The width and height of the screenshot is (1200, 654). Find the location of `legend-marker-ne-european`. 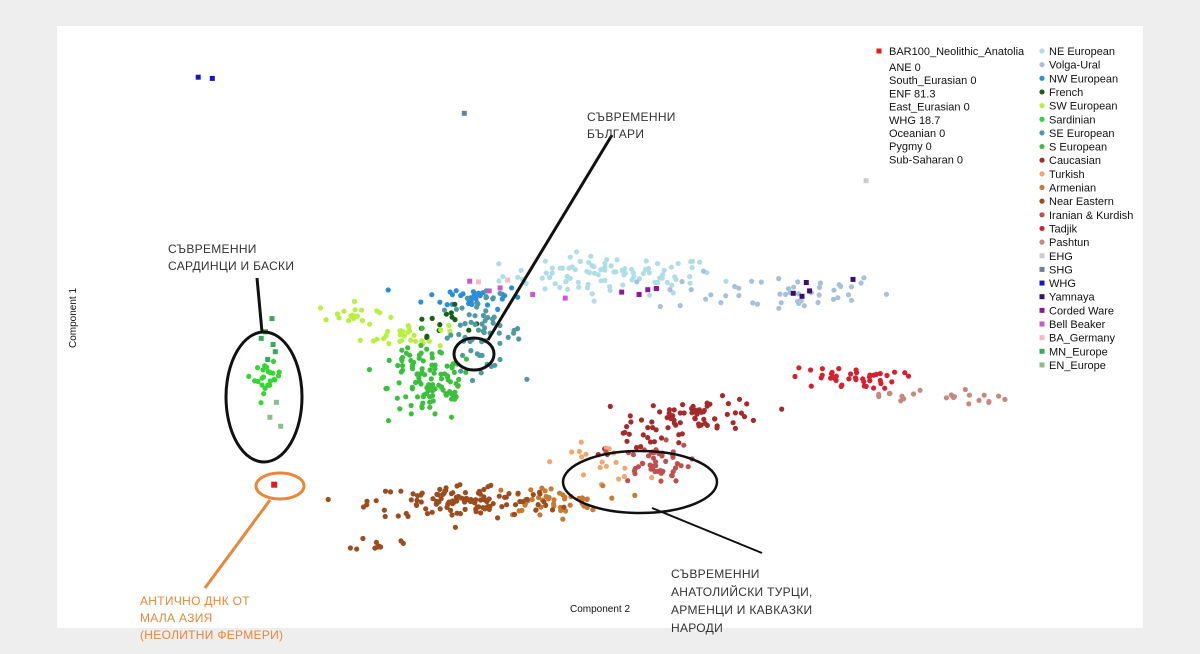

legend-marker-ne-european is located at coordinates (1042, 51).